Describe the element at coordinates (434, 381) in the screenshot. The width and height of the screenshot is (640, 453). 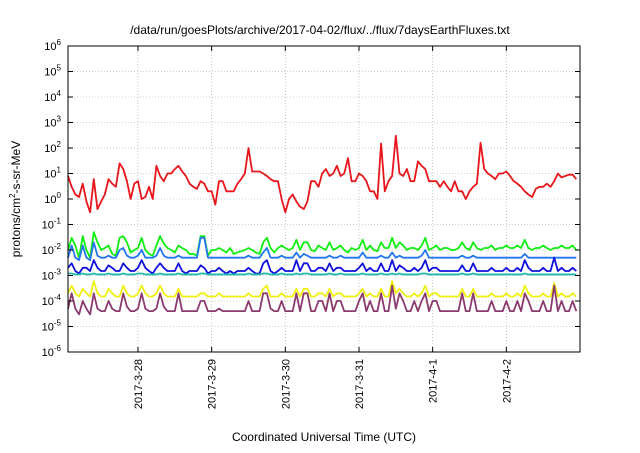
I see `x-tick-label: 2017-4-1` at that location.